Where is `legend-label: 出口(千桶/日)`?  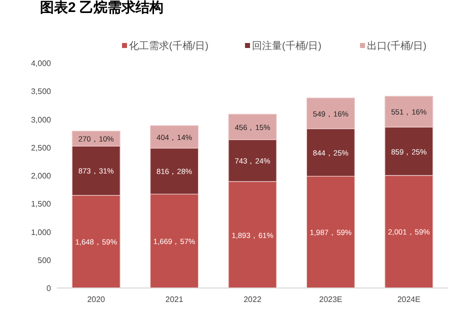 legend-label: 出口(千桶/日) is located at coordinates (396, 46).